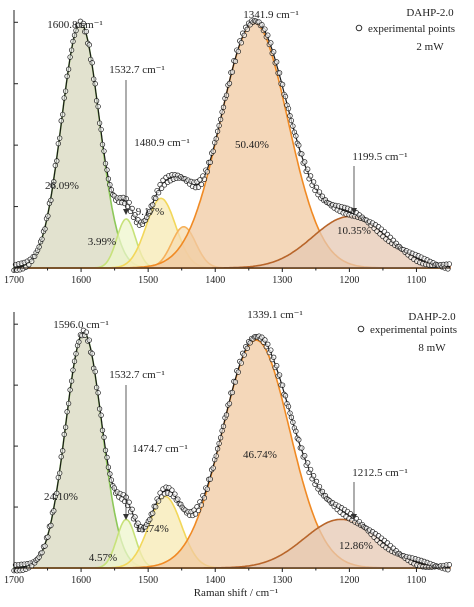 Image resolution: width=474 pixels, height=607 pixels. I want to click on x-tick-label: 1300, so click(282, 280).